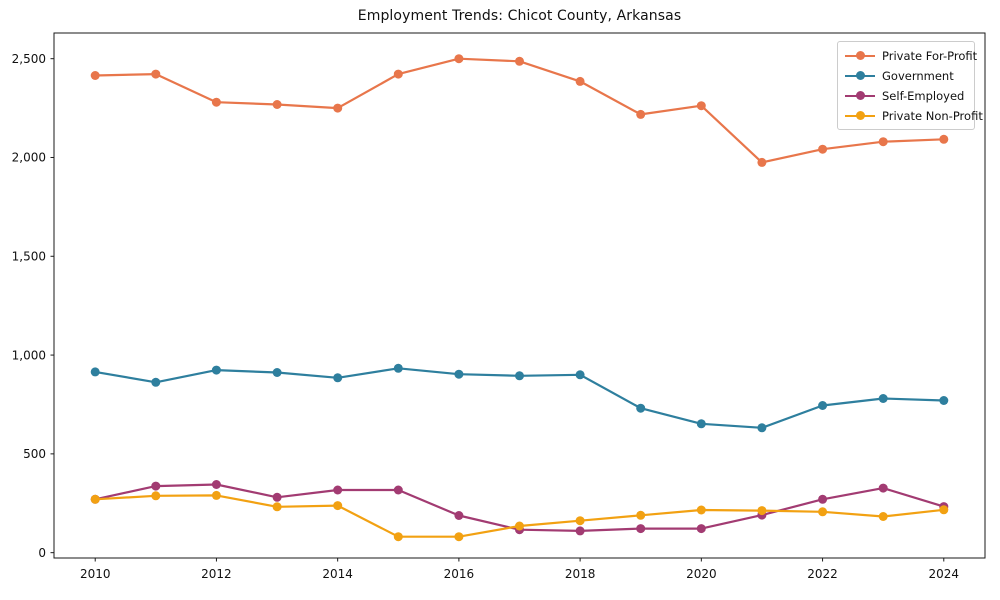 This screenshot has height=600, width=1000. What do you see at coordinates (930, 55) in the screenshot?
I see `legend-label: Private For-Profit` at bounding box center [930, 55].